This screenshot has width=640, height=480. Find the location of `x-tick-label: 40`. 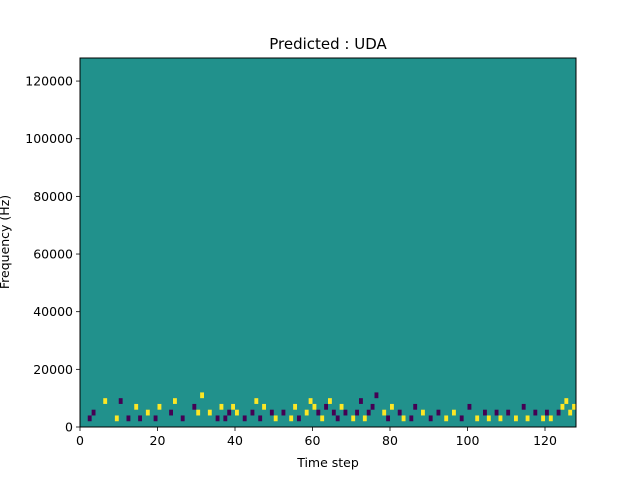

x-tick-label: 40 is located at coordinates (235, 440).